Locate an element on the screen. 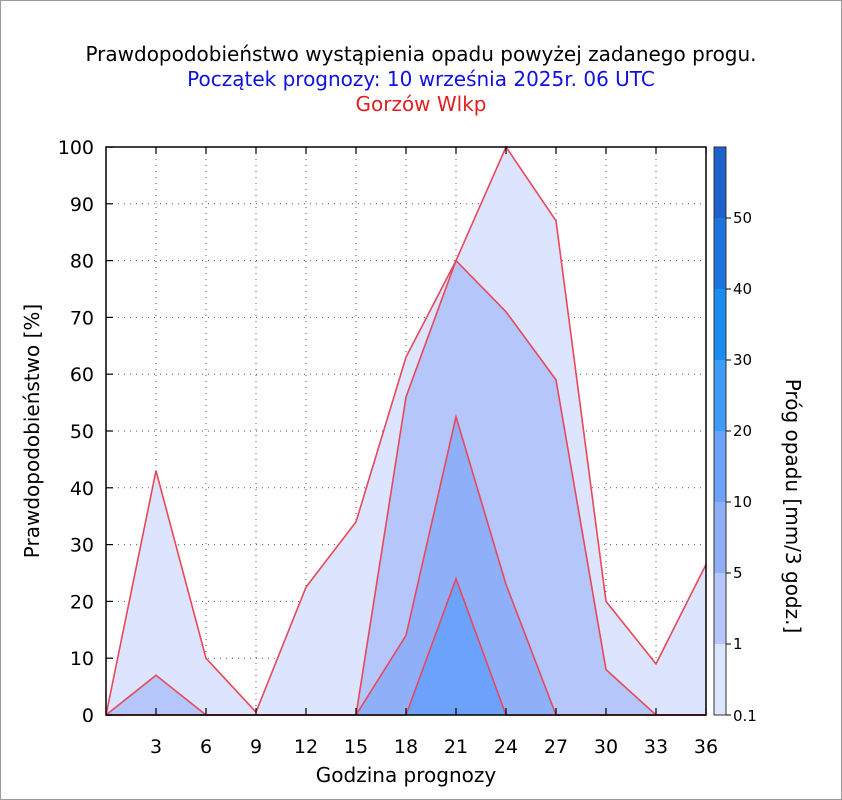 Image resolution: width=842 pixels, height=800 pixels. x-tick-label: 30 is located at coordinates (606, 747).